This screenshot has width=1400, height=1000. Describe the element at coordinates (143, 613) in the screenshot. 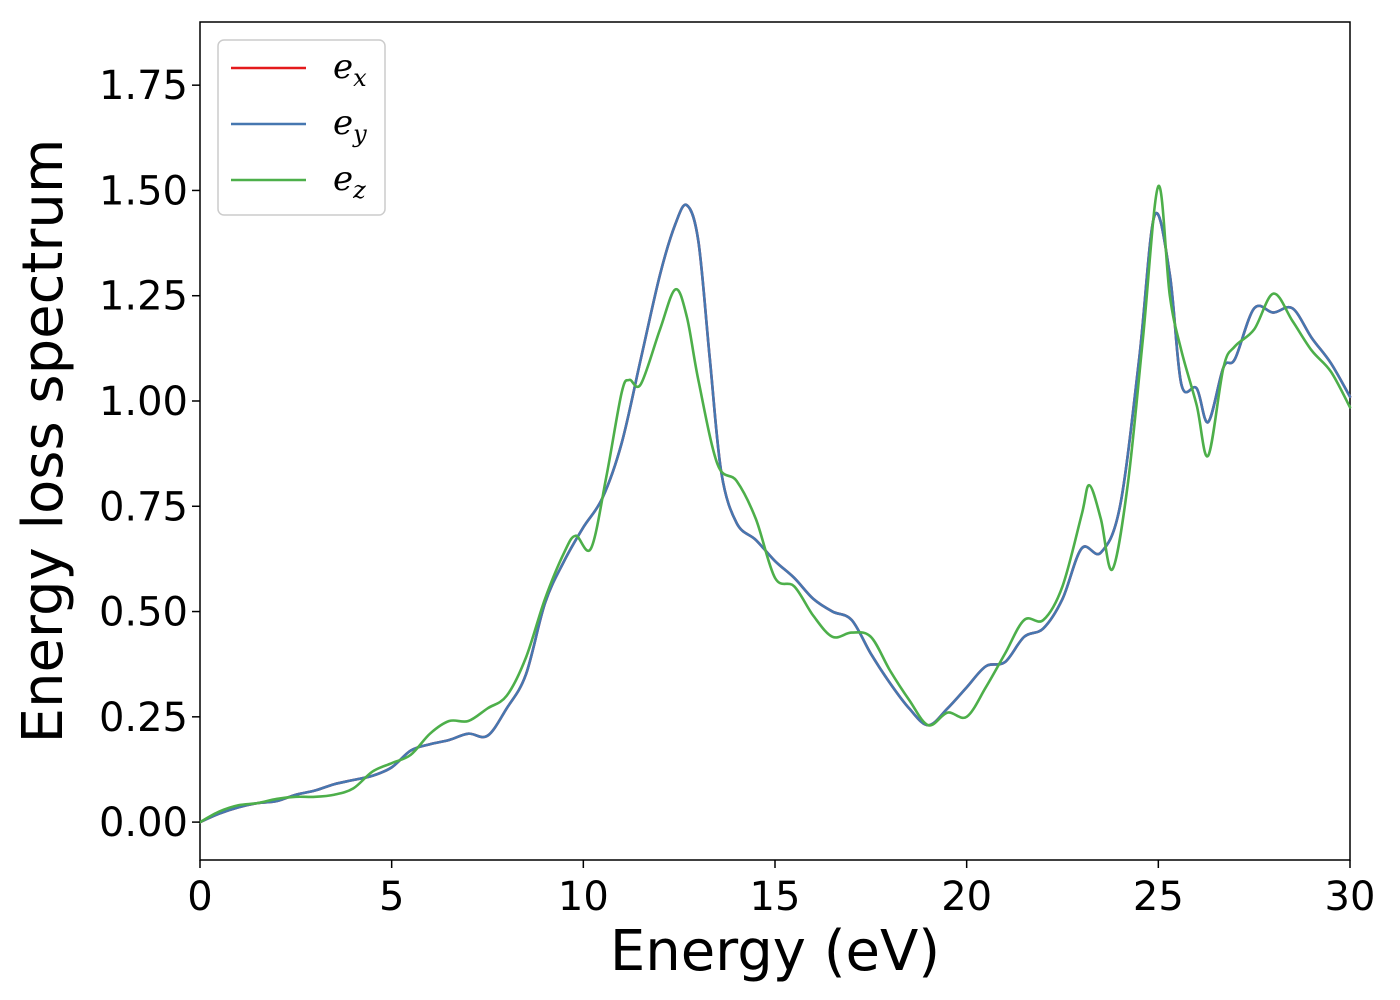

I see `y-tick-label: 0.50` at that location.